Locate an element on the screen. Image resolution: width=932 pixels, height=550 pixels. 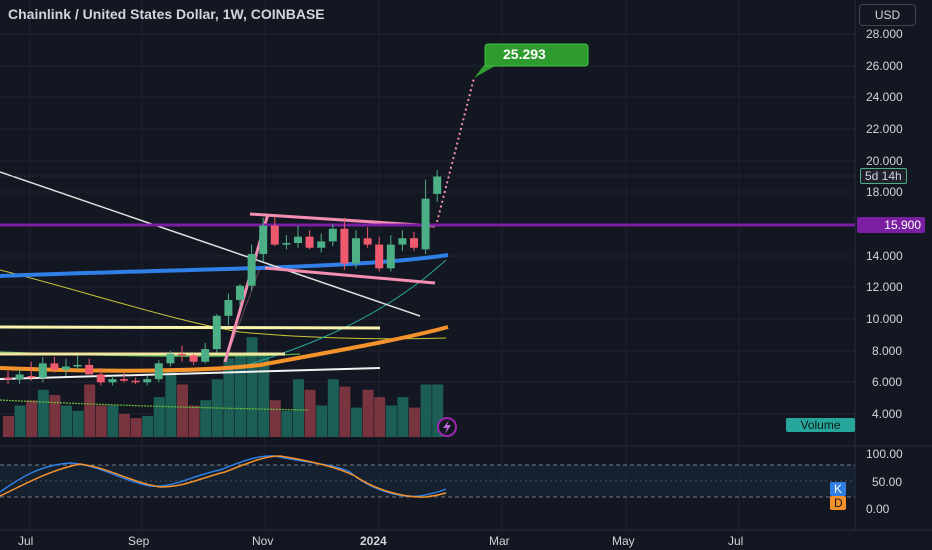
stoch-d-tag: D is located at coordinates (838, 503).